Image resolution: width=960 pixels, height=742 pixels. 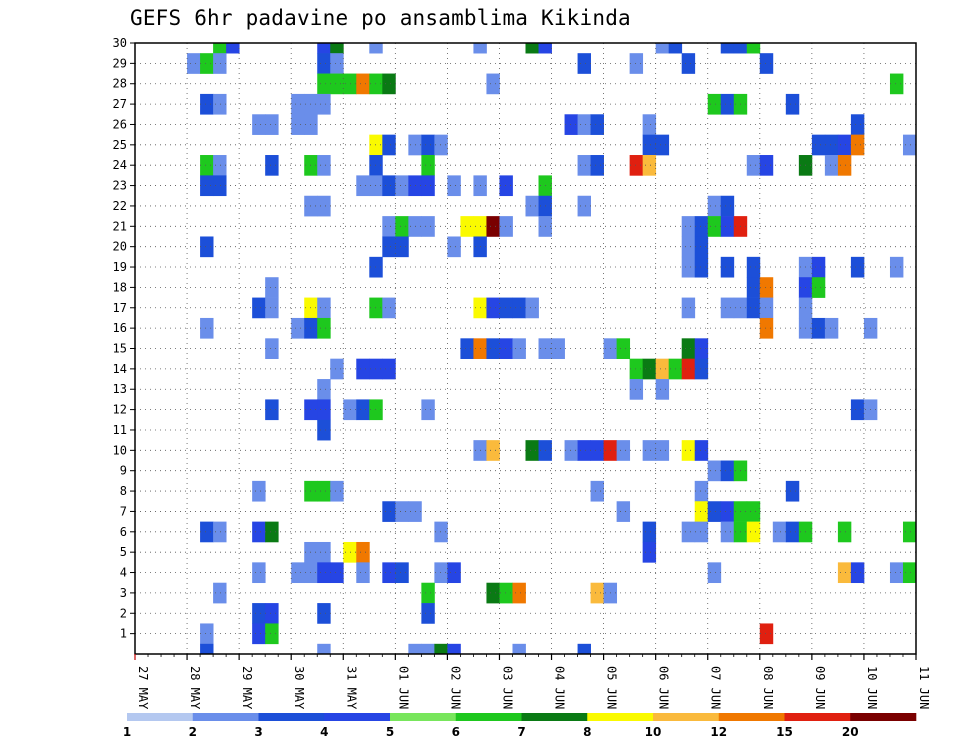 I want to click on y-tick-label: 11, so click(x=120, y=430).